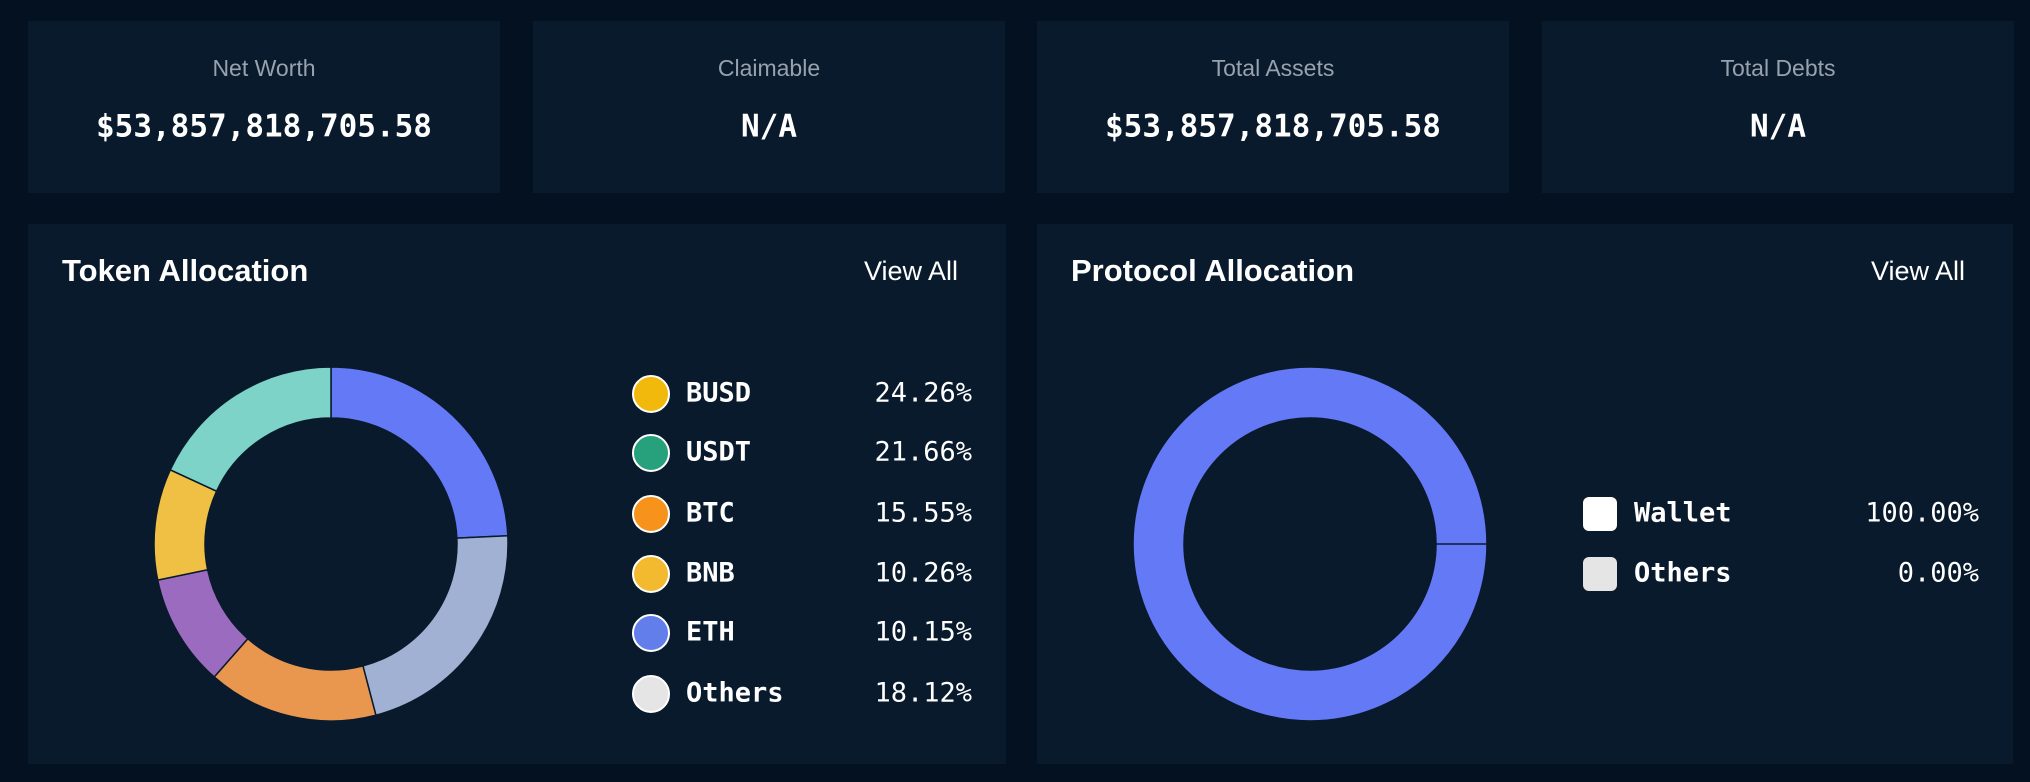 The height and width of the screenshot is (782, 2030). I want to click on legend-name: BNB, so click(710, 573).